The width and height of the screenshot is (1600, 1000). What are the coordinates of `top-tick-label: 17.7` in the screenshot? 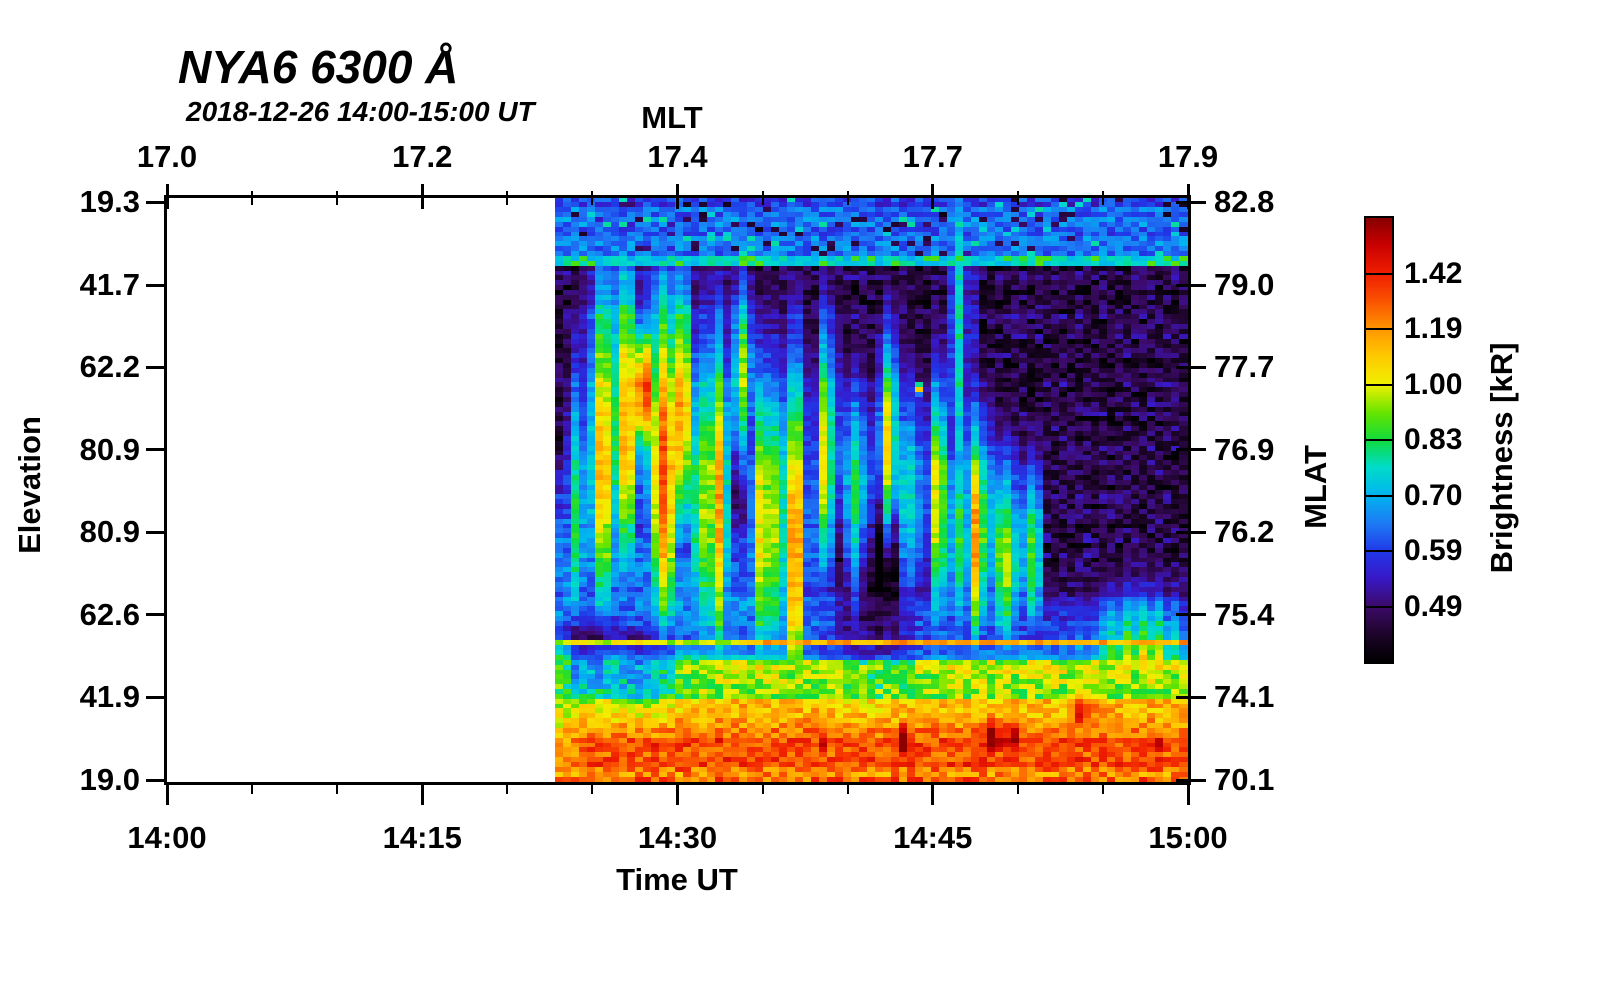 It's located at (932, 156).